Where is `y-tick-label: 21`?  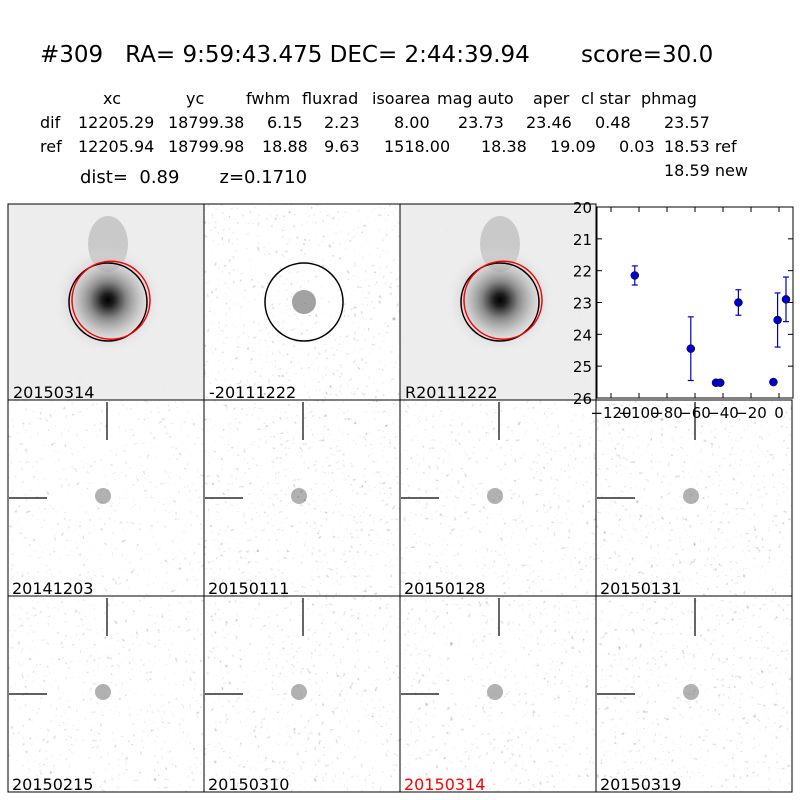
y-tick-label: 21 is located at coordinates (582, 240).